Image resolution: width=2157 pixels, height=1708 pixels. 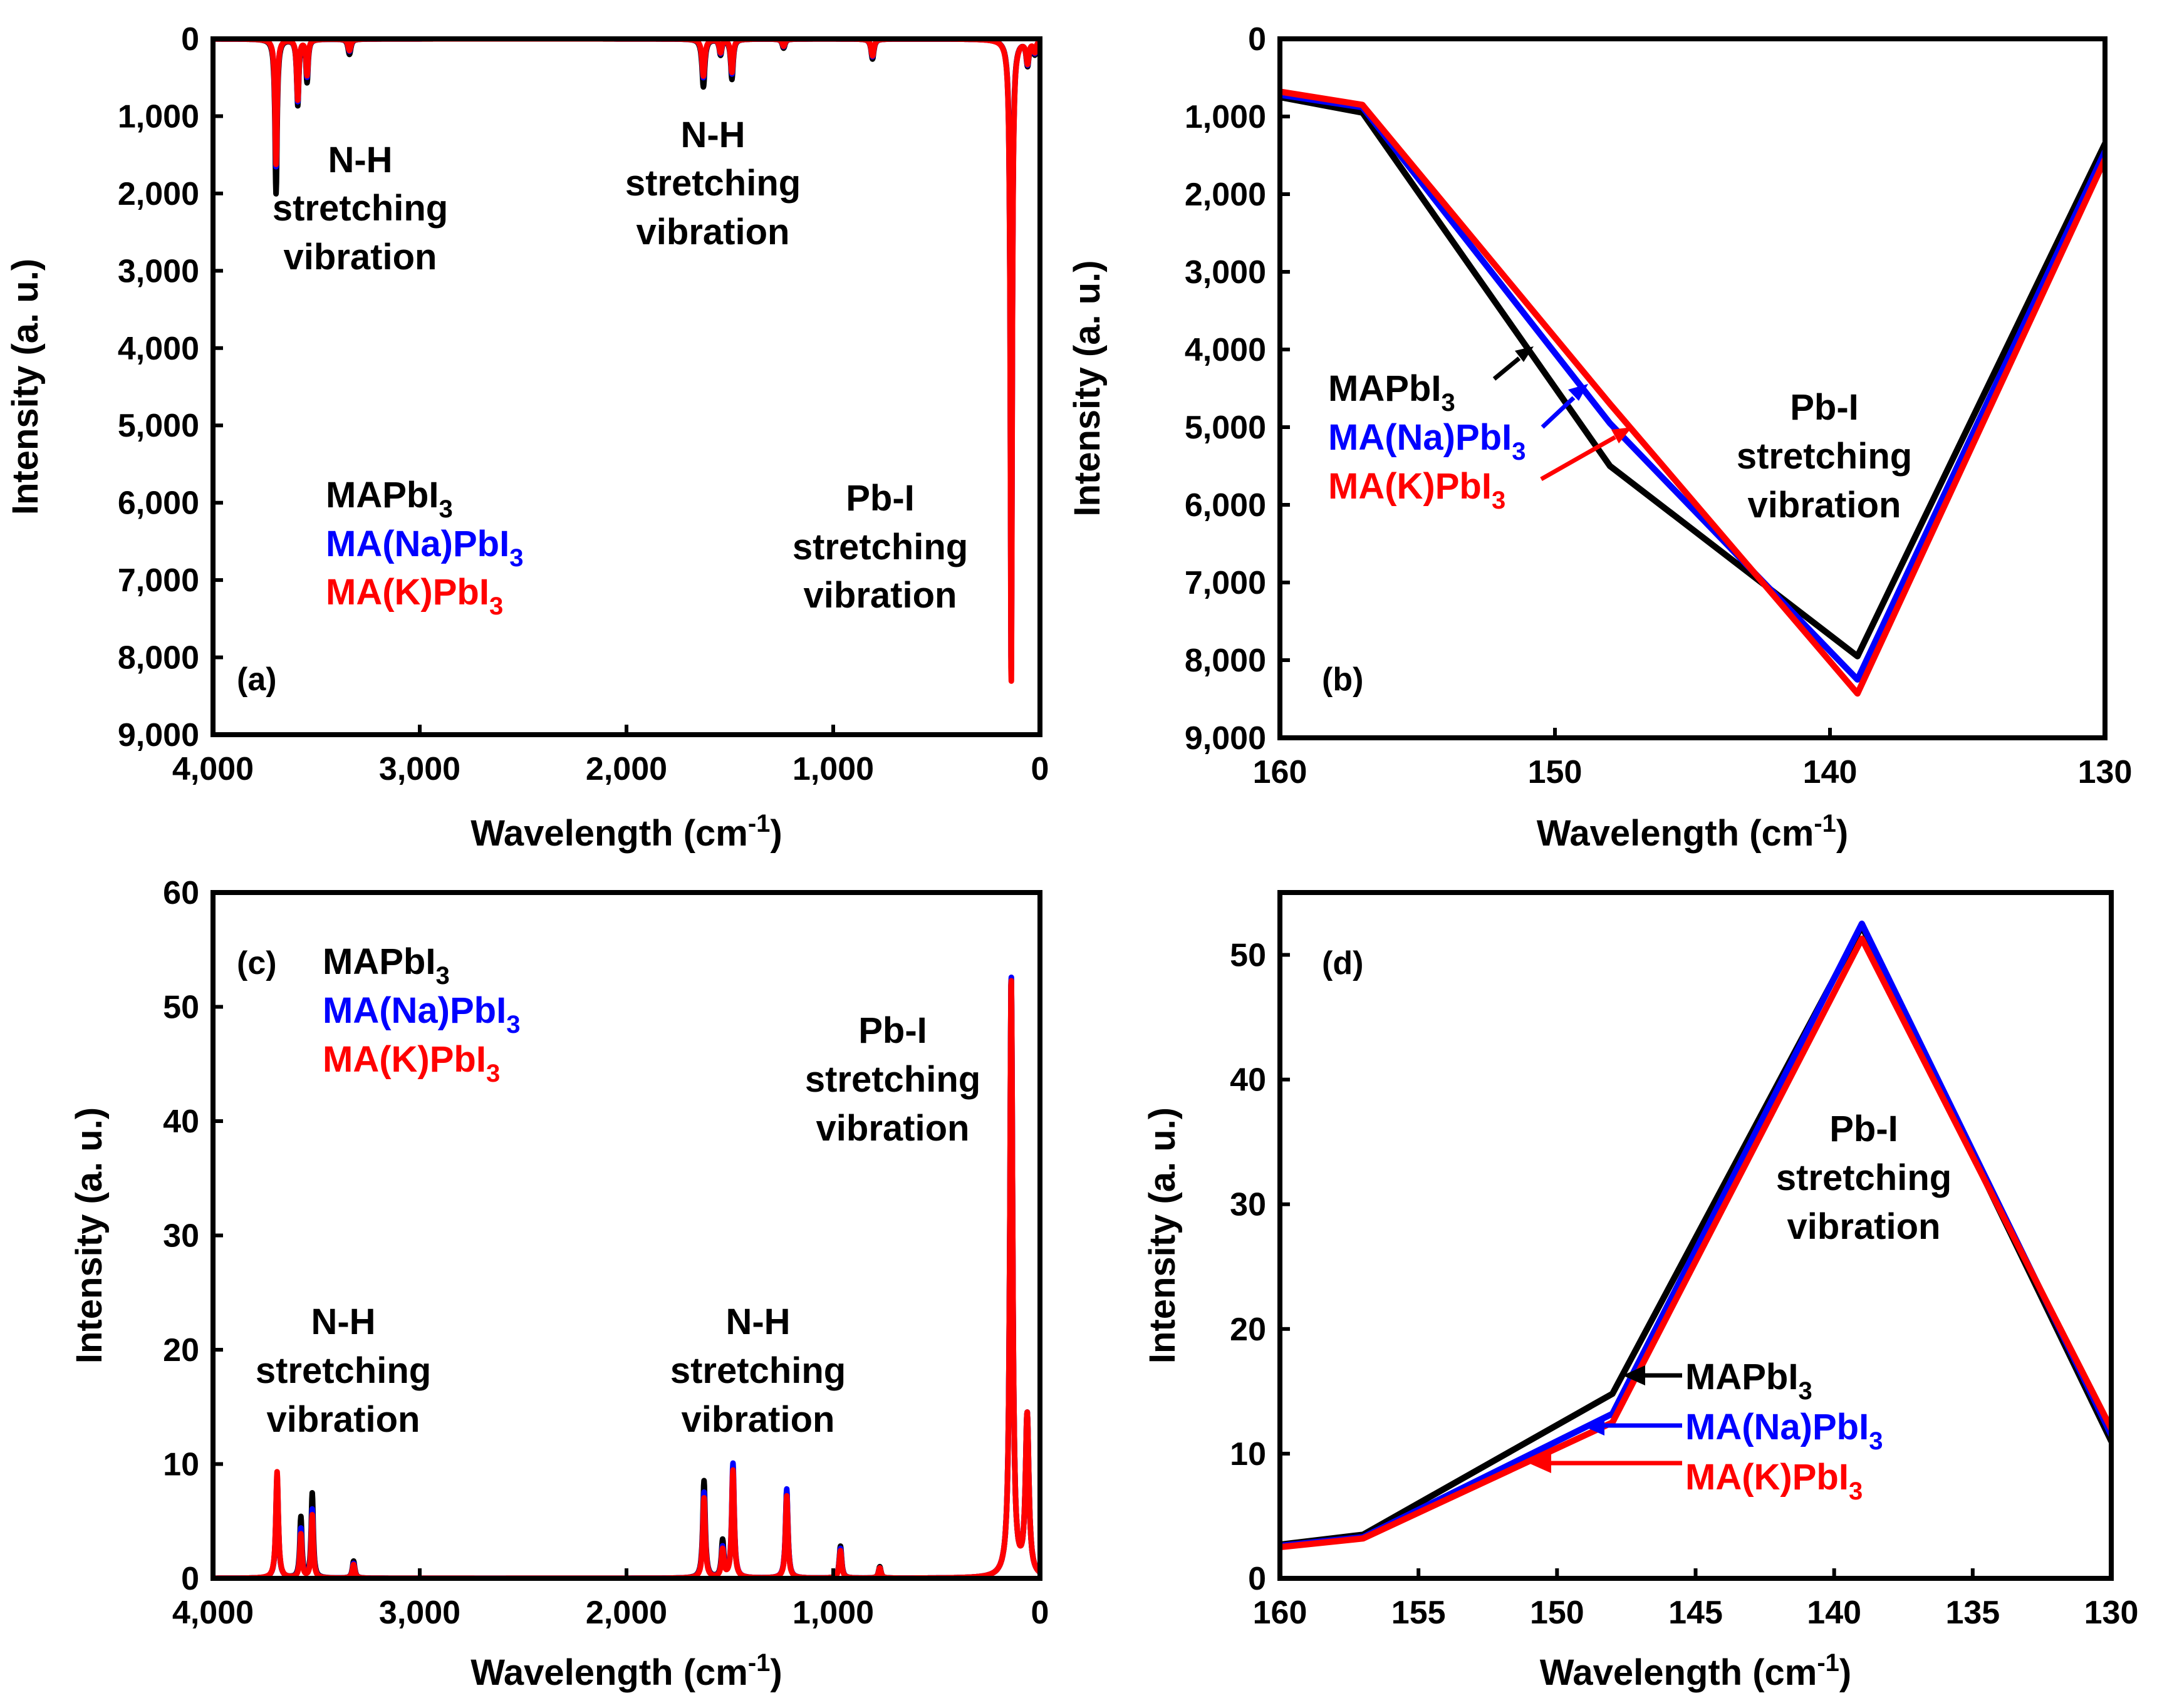 I want to click on panel-d-arrowhead-mapbi3, so click(x=1634, y=1375).